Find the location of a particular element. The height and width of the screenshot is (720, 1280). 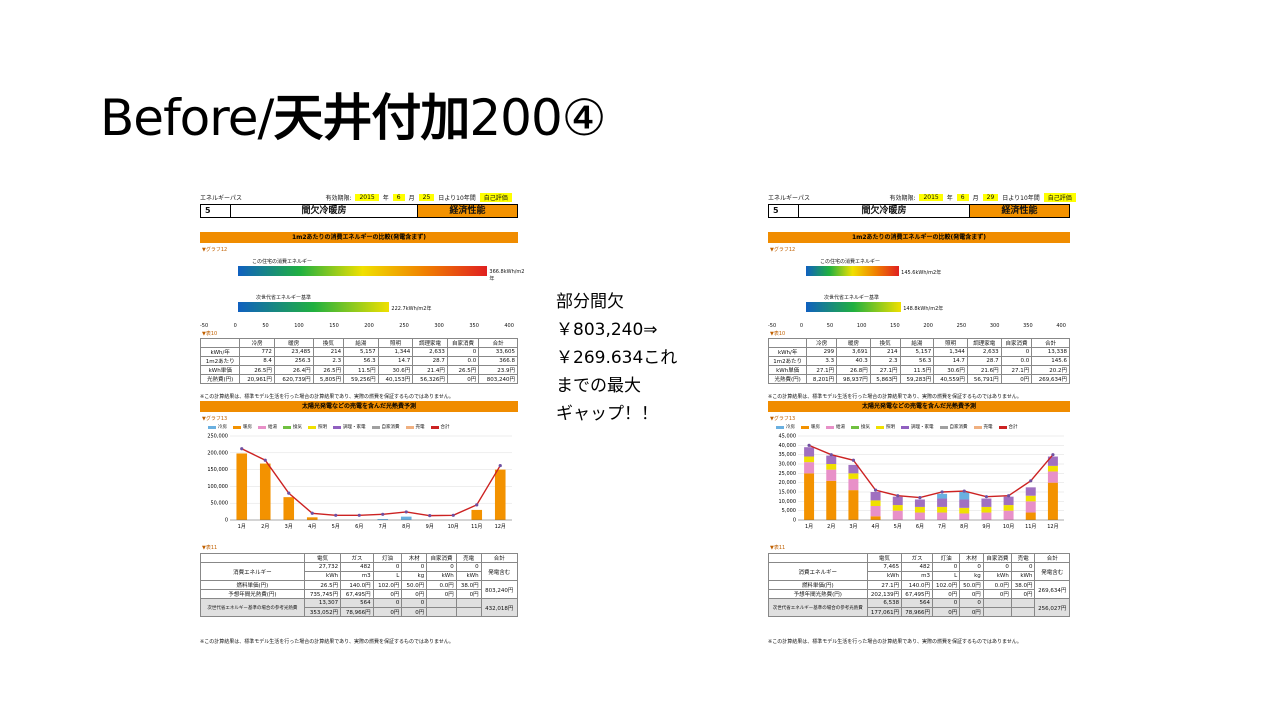

legend-label: 調理・家電 is located at coordinates (354, 427).